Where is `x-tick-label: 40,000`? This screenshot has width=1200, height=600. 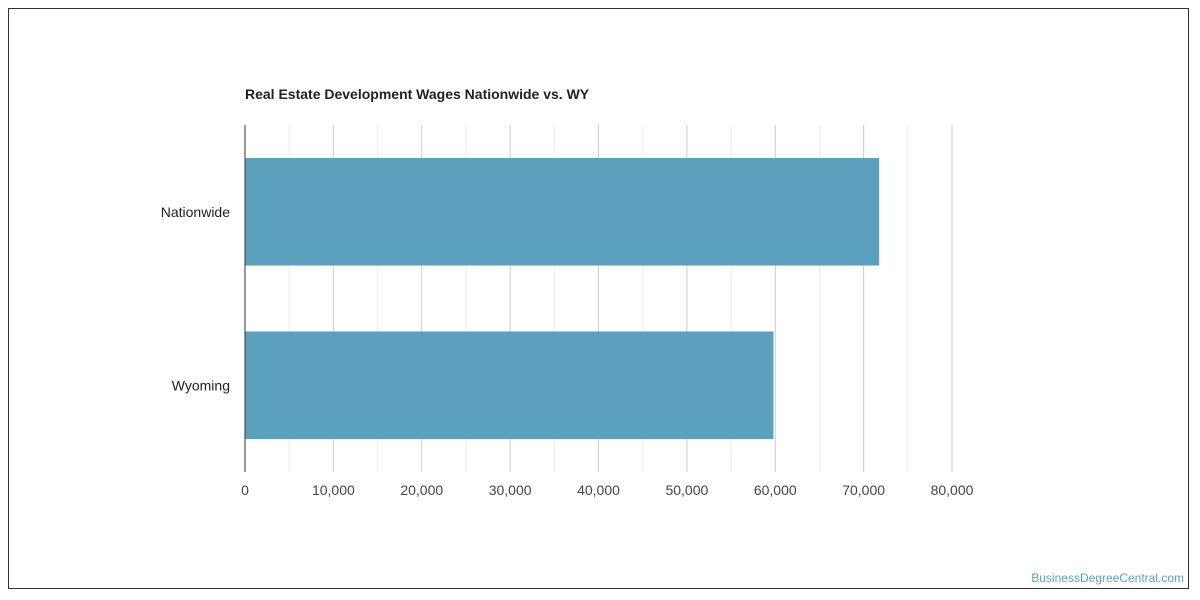 x-tick-label: 40,000 is located at coordinates (598, 490).